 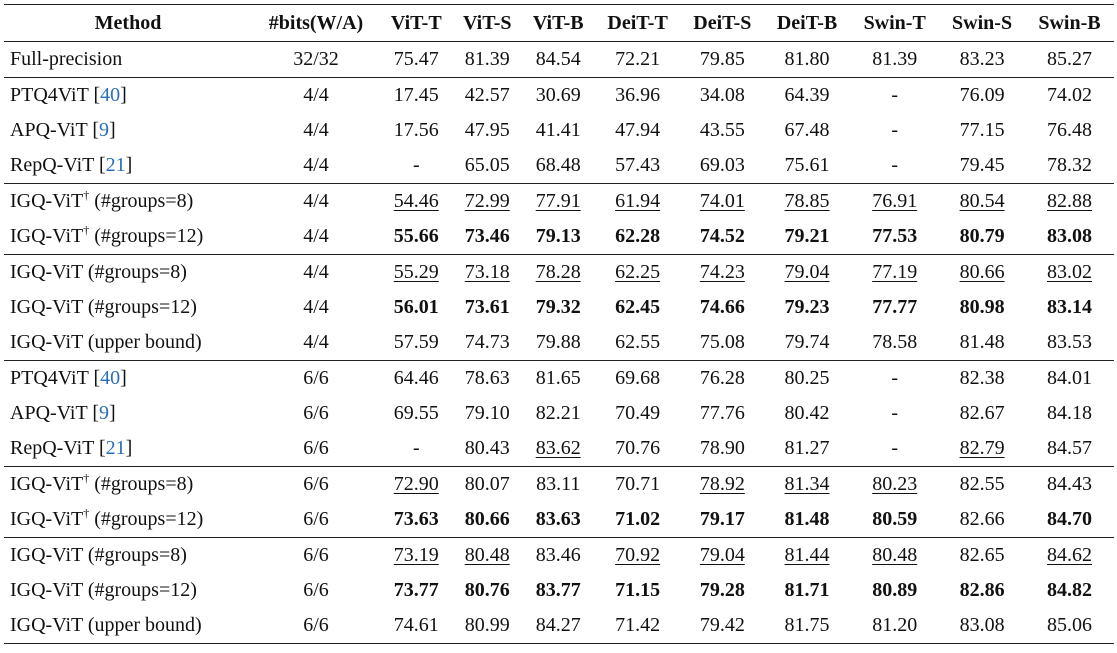 I want to click on second-best-value: 83.62, so click(x=558, y=448).